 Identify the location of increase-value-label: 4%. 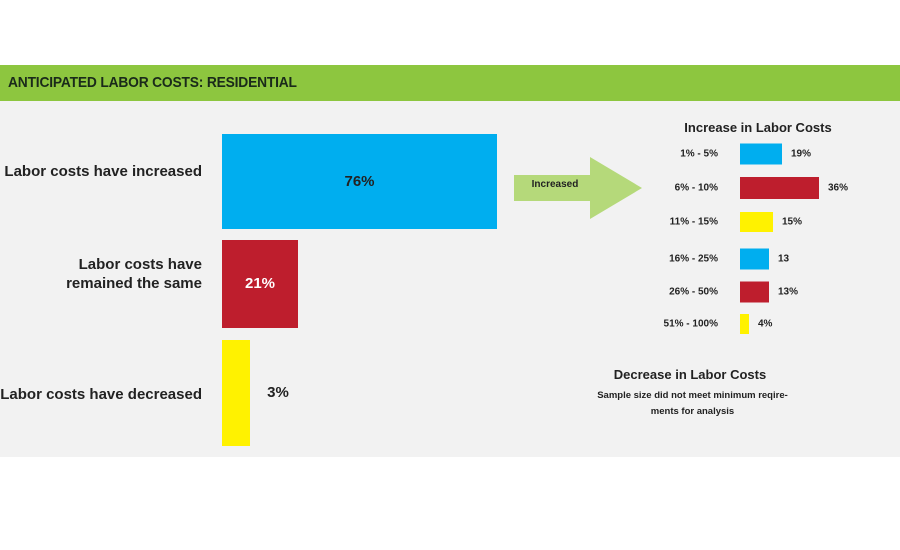
(765, 324).